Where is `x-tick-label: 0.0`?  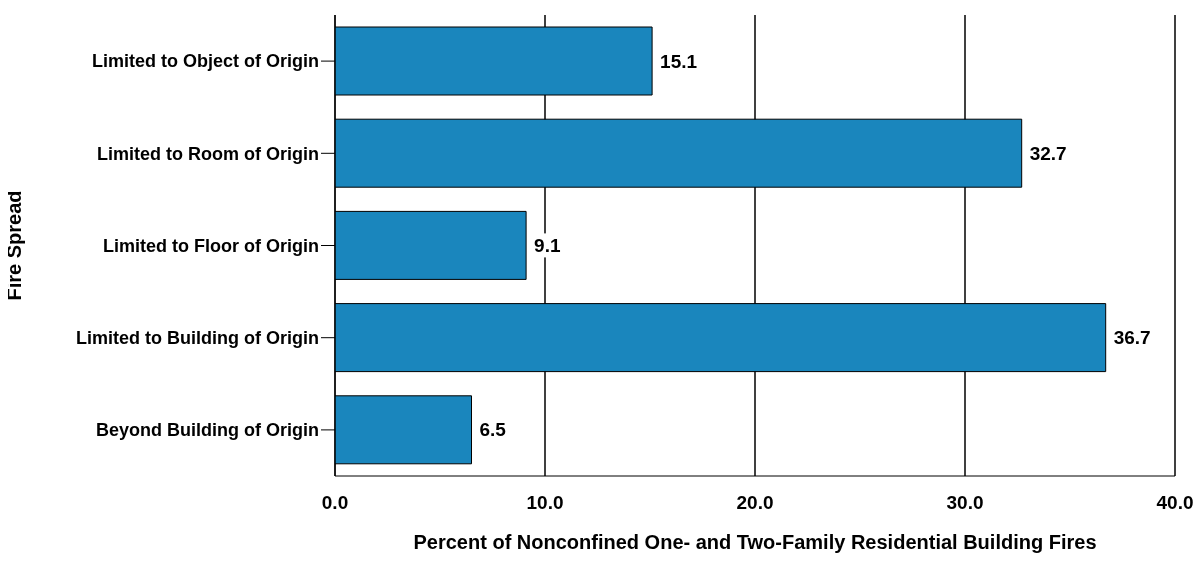
x-tick-label: 0.0 is located at coordinates (335, 503).